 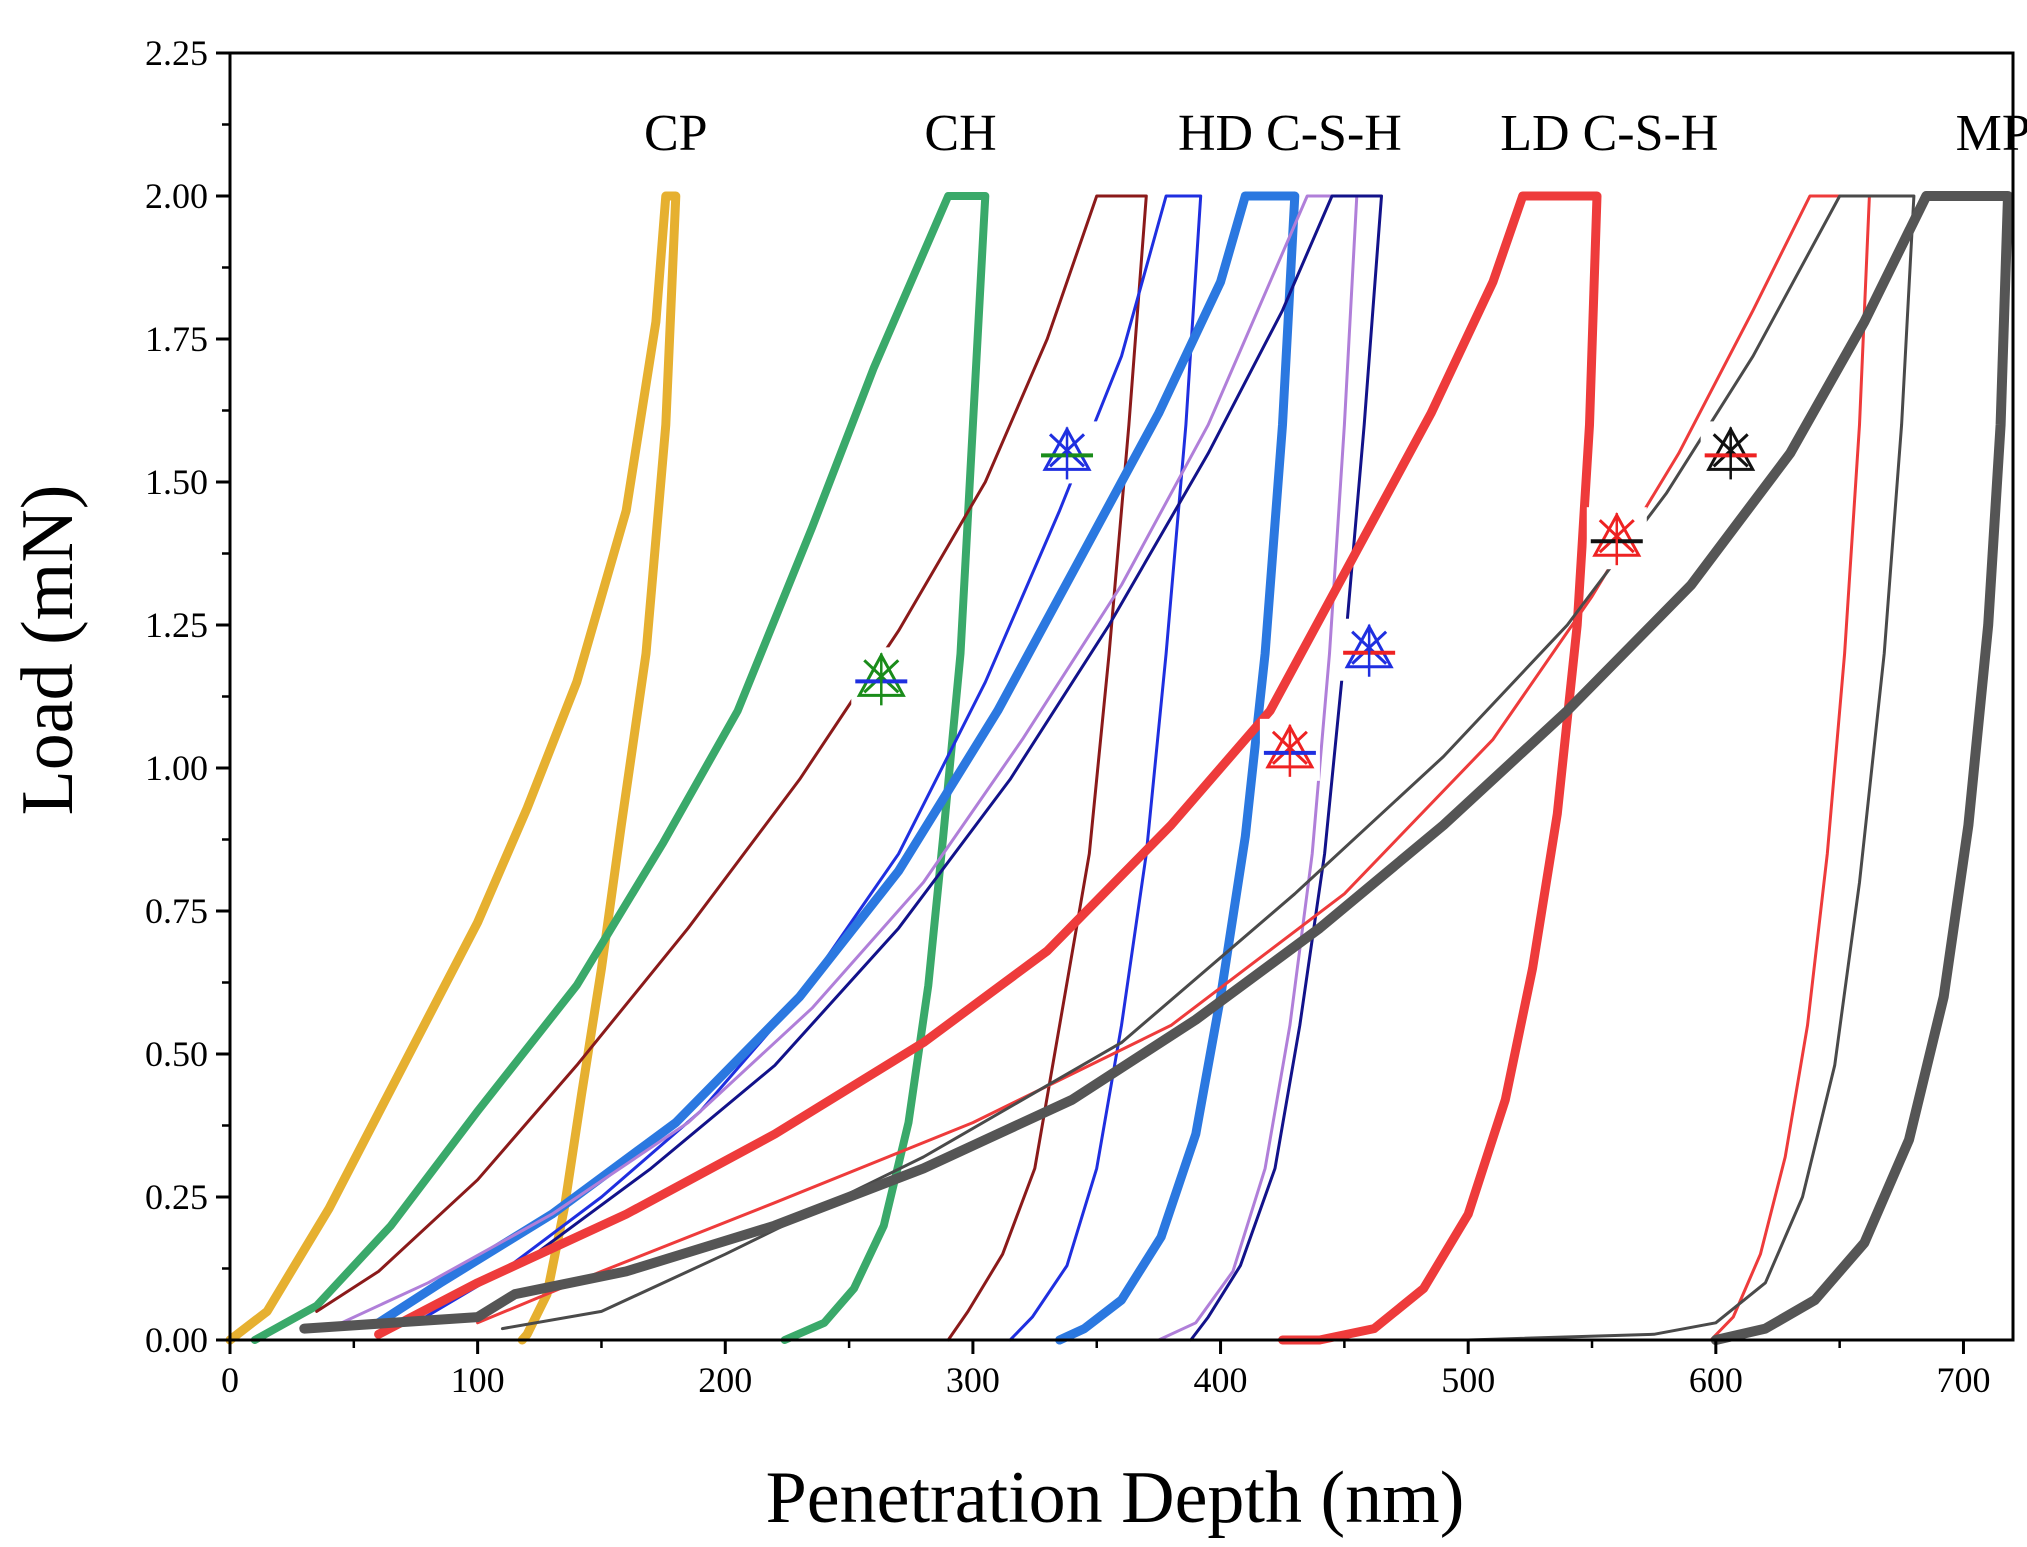 What do you see at coordinates (176, 1054) in the screenshot?
I see `y-tick-label: 0.50` at bounding box center [176, 1054].